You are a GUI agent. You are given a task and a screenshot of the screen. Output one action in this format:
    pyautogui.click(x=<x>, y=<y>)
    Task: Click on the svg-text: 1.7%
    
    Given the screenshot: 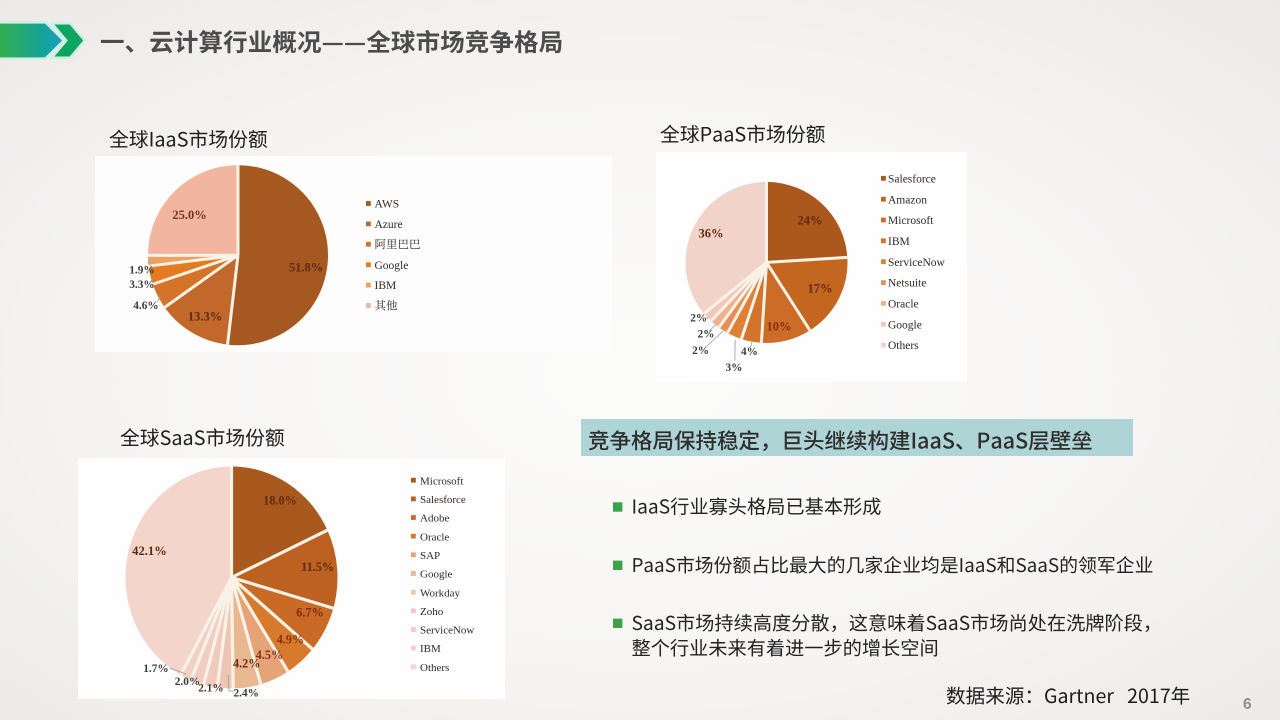 What is the action you would take?
    pyautogui.click(x=155, y=669)
    